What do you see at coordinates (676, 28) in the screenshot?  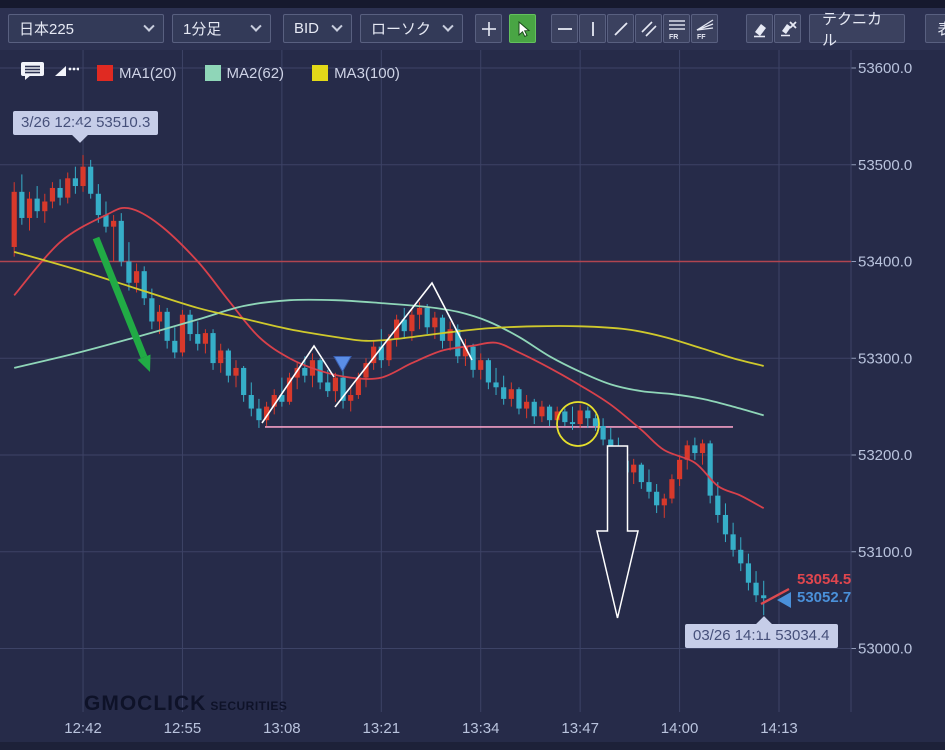 I see `fibonacci-retracement-button: FR` at bounding box center [676, 28].